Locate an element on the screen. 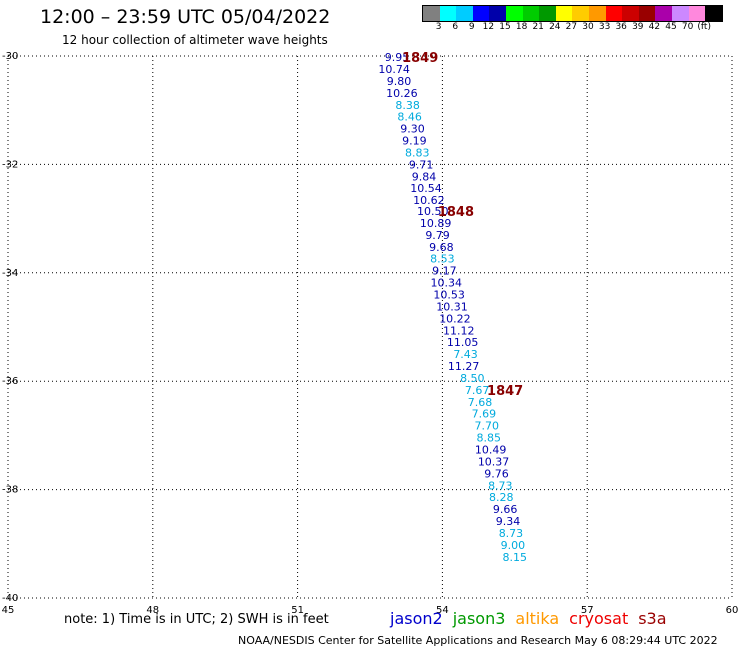 Image resolution: width=740 pixels, height=650 pixels. page-title: 12:00 – 23:59 UTC 05/04/2022 is located at coordinates (185, 17).